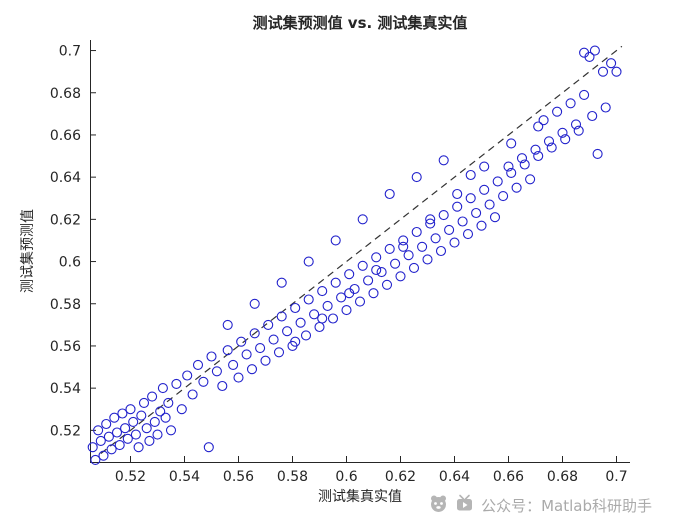  I want to click on y-tick-label: 0.62, so click(65, 220).